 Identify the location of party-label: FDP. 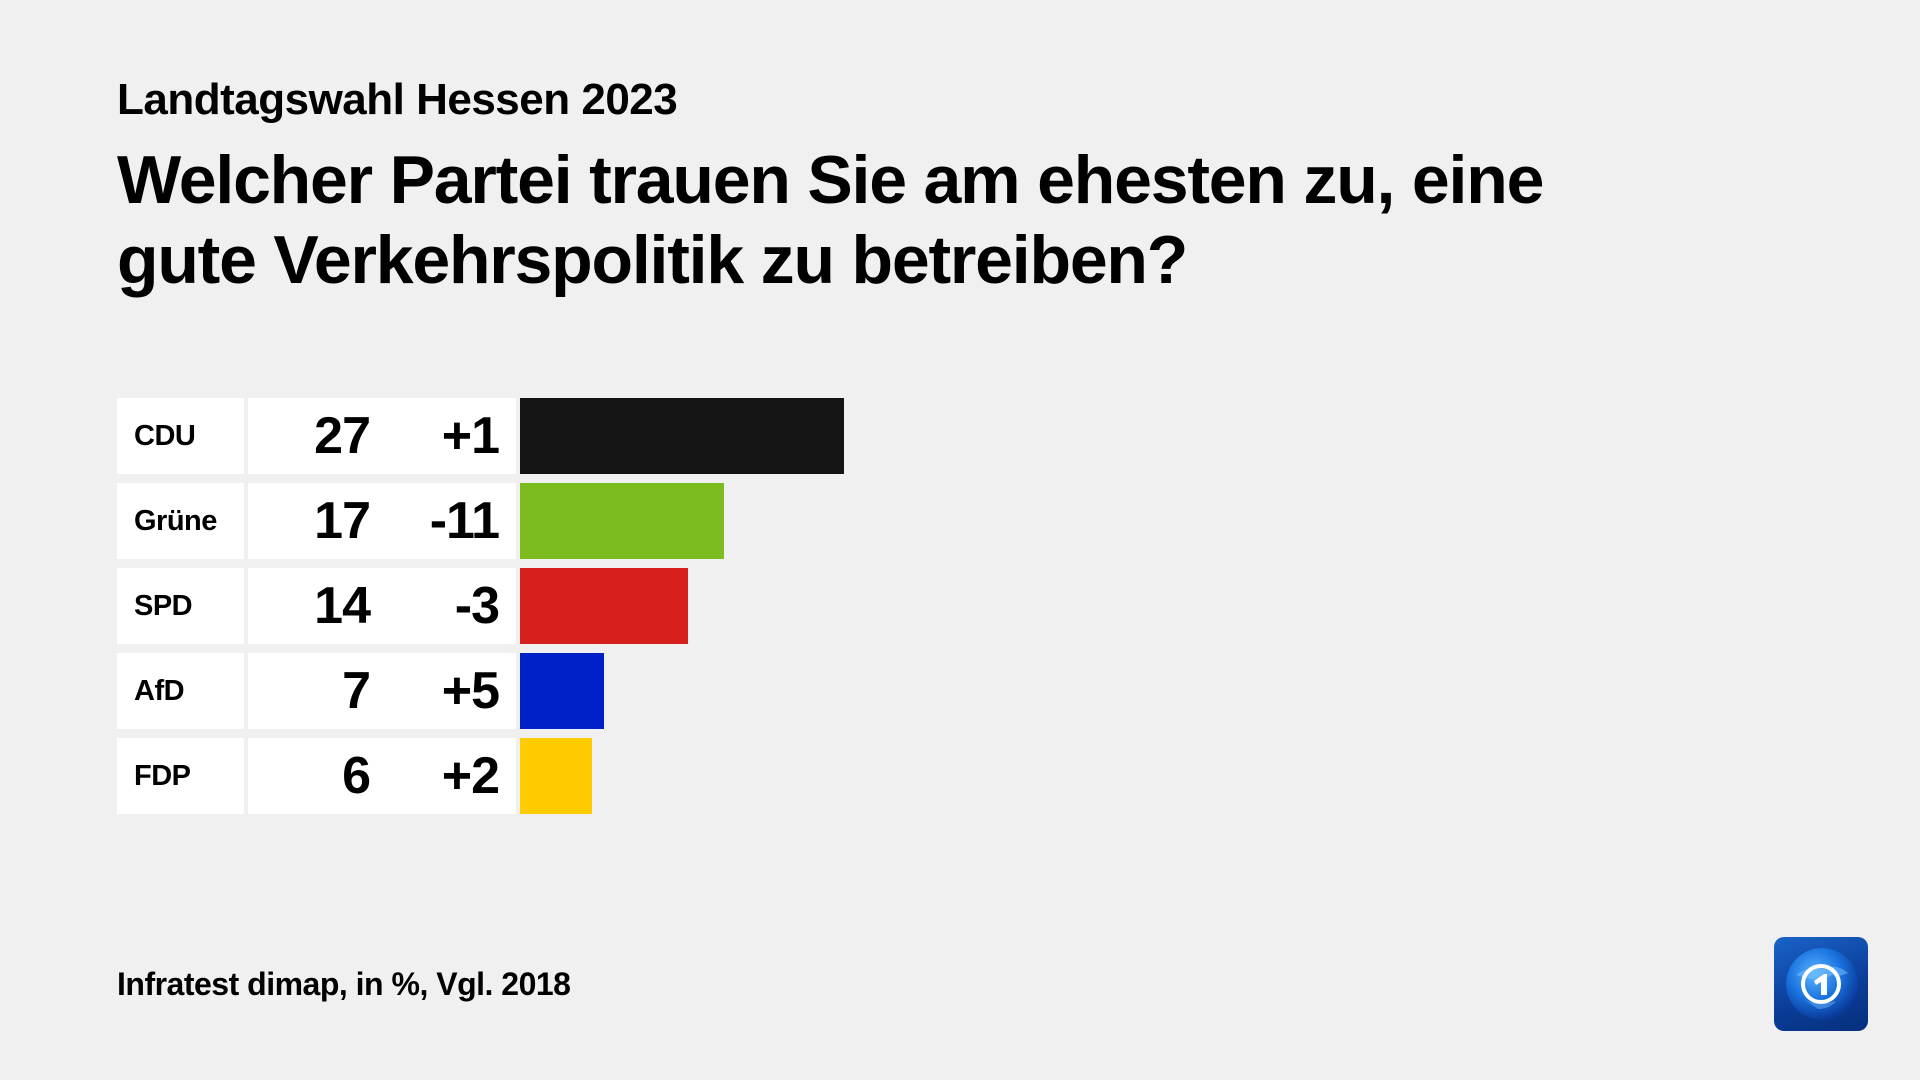
(180, 776).